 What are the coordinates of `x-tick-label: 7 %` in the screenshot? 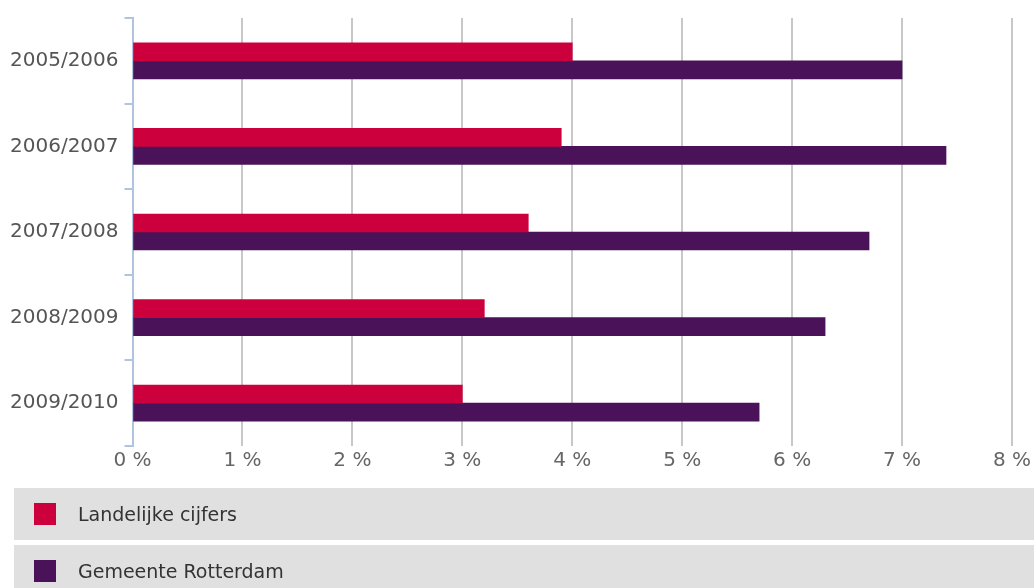 It's located at (902, 459).